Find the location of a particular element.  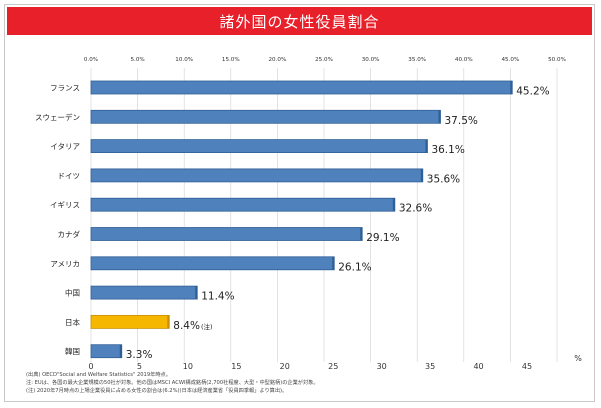

data-label: 35.6% is located at coordinates (443, 179).